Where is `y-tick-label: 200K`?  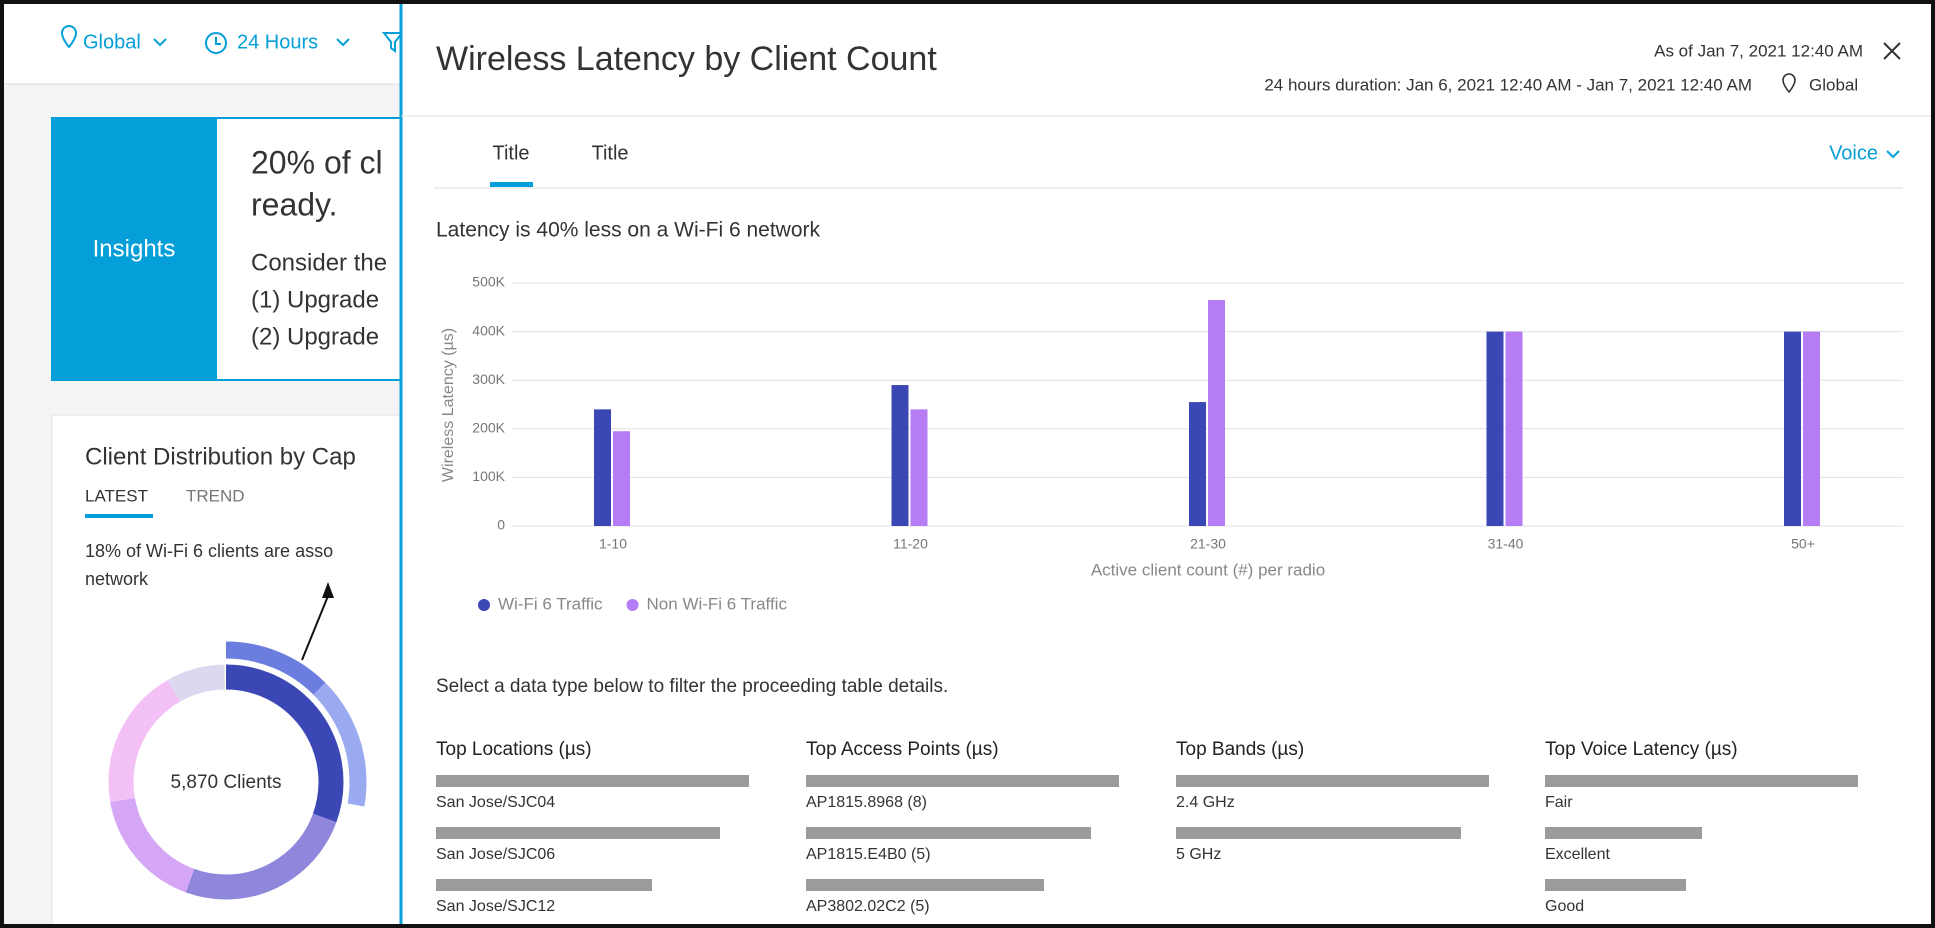 y-tick-label: 200K is located at coordinates (488, 428).